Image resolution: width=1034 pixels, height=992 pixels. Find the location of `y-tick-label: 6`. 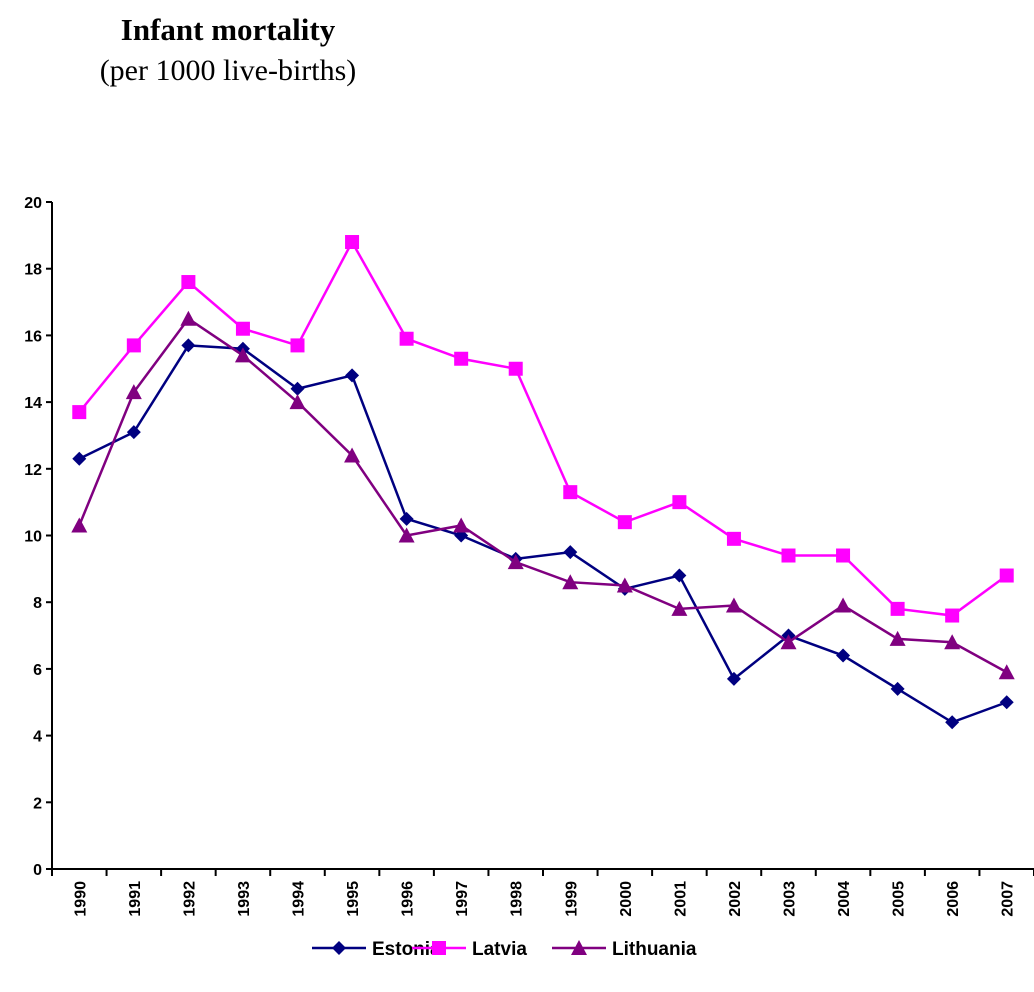

y-tick-label: 6 is located at coordinates (37, 670).